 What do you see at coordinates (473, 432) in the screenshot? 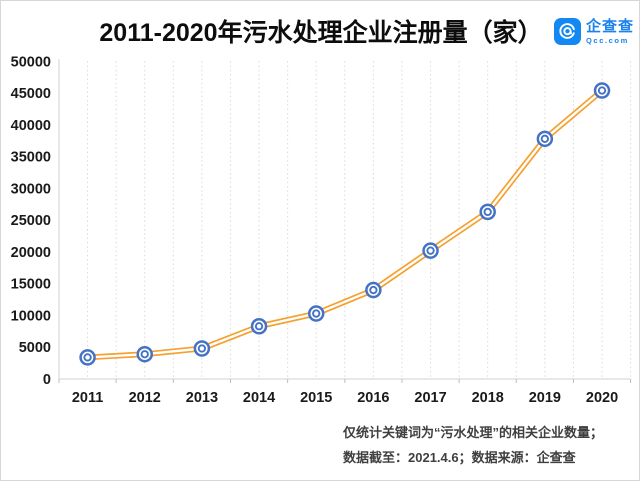
I see `footer-note-scope: 仅统计关键词为“污水处理”的相关企业数量；` at bounding box center [473, 432].